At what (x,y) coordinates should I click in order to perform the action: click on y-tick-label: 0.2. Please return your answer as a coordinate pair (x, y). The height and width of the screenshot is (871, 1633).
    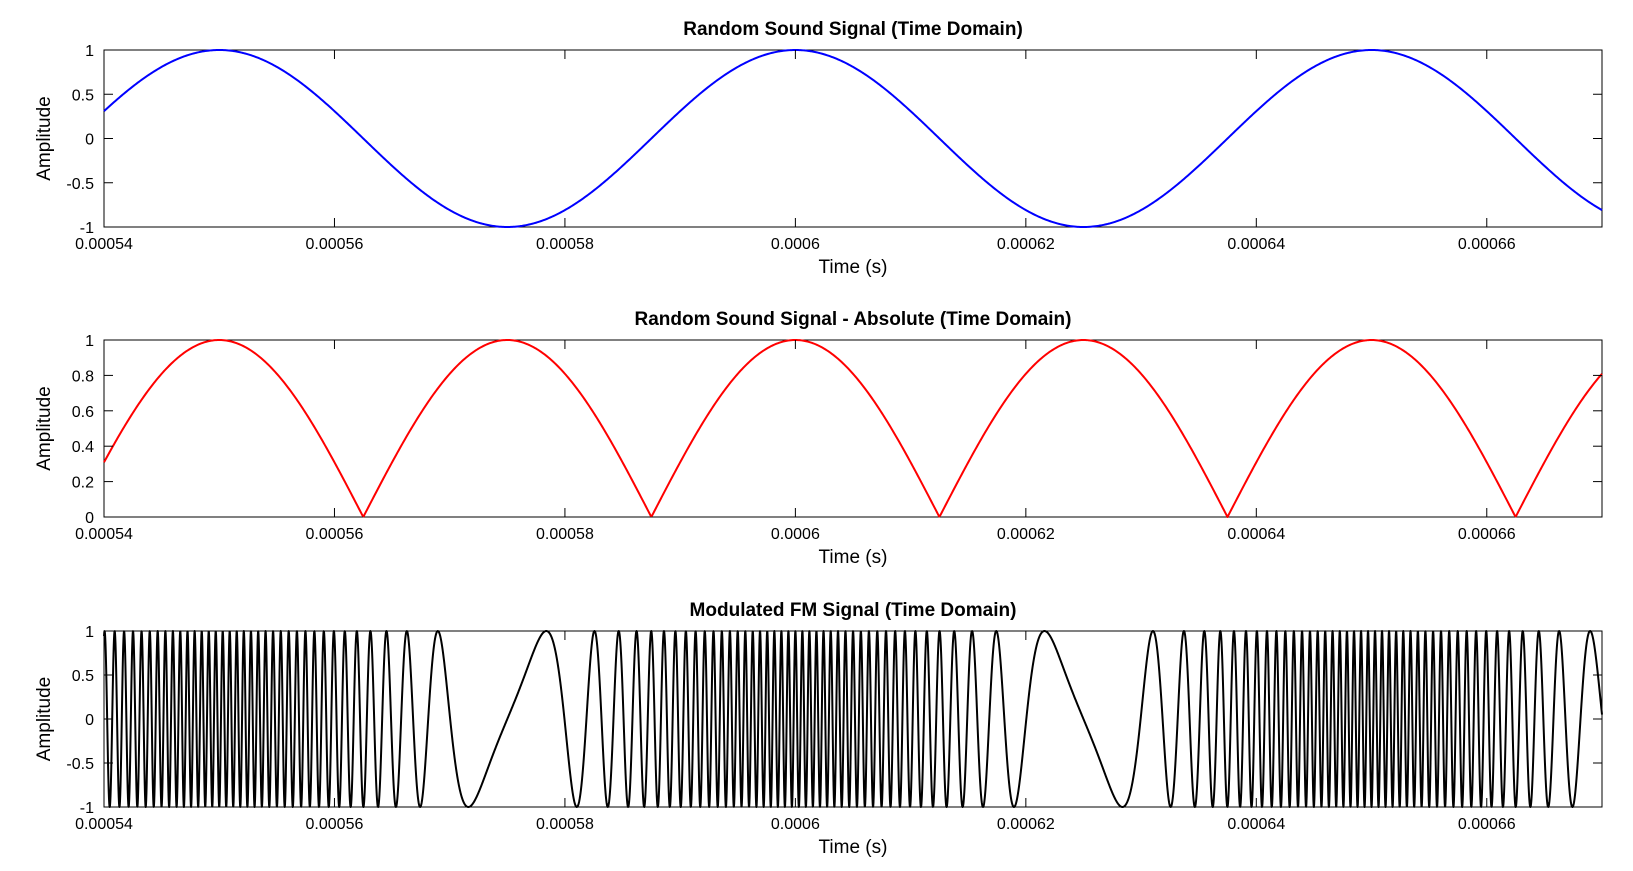
    Looking at the image, I should click on (83, 483).